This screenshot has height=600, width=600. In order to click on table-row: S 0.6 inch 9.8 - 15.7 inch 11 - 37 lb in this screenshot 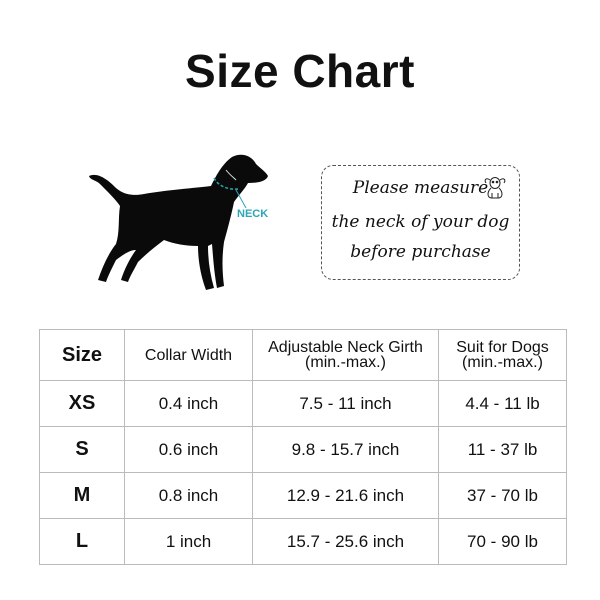, I will do `click(303, 449)`.